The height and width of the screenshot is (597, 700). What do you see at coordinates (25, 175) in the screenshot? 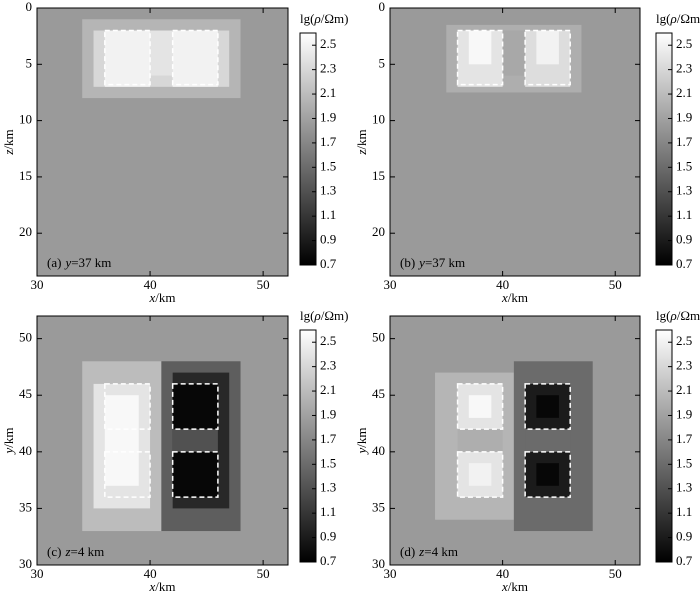
I see `y-tick-label: 15` at bounding box center [25, 175].